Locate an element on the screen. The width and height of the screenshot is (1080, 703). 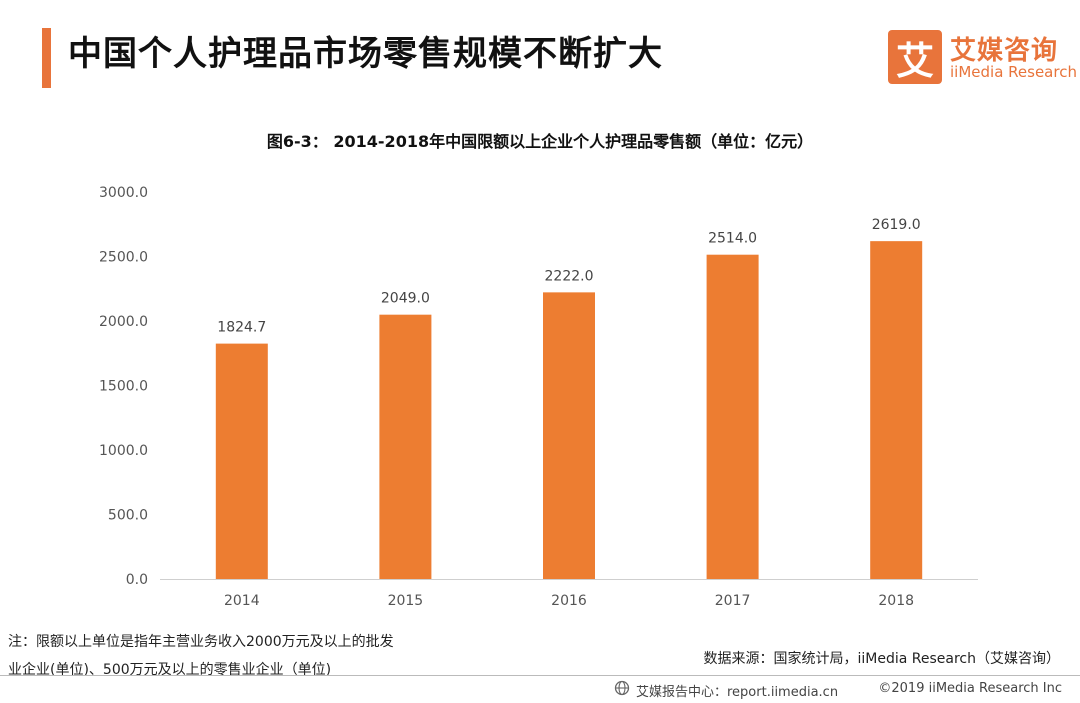
brand-mark: 艾 is located at coordinates (915, 57).